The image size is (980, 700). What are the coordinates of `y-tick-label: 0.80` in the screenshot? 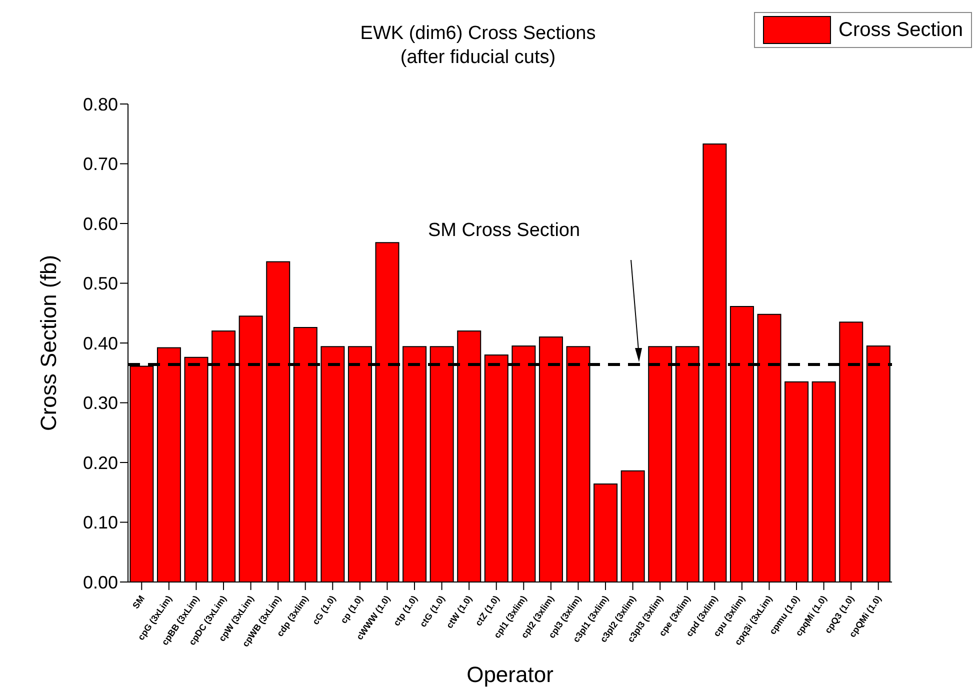 It's located at (100, 104).